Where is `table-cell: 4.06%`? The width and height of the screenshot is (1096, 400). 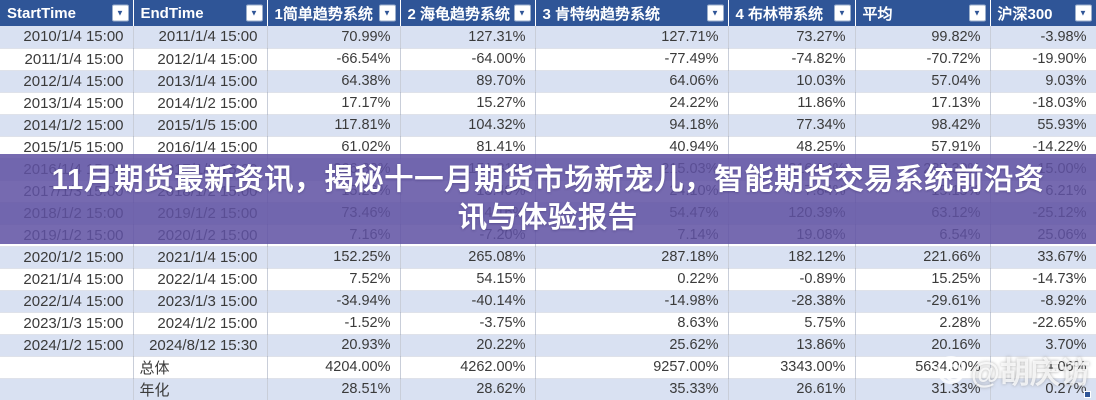
table-cell: 4.06% is located at coordinates (1043, 367).